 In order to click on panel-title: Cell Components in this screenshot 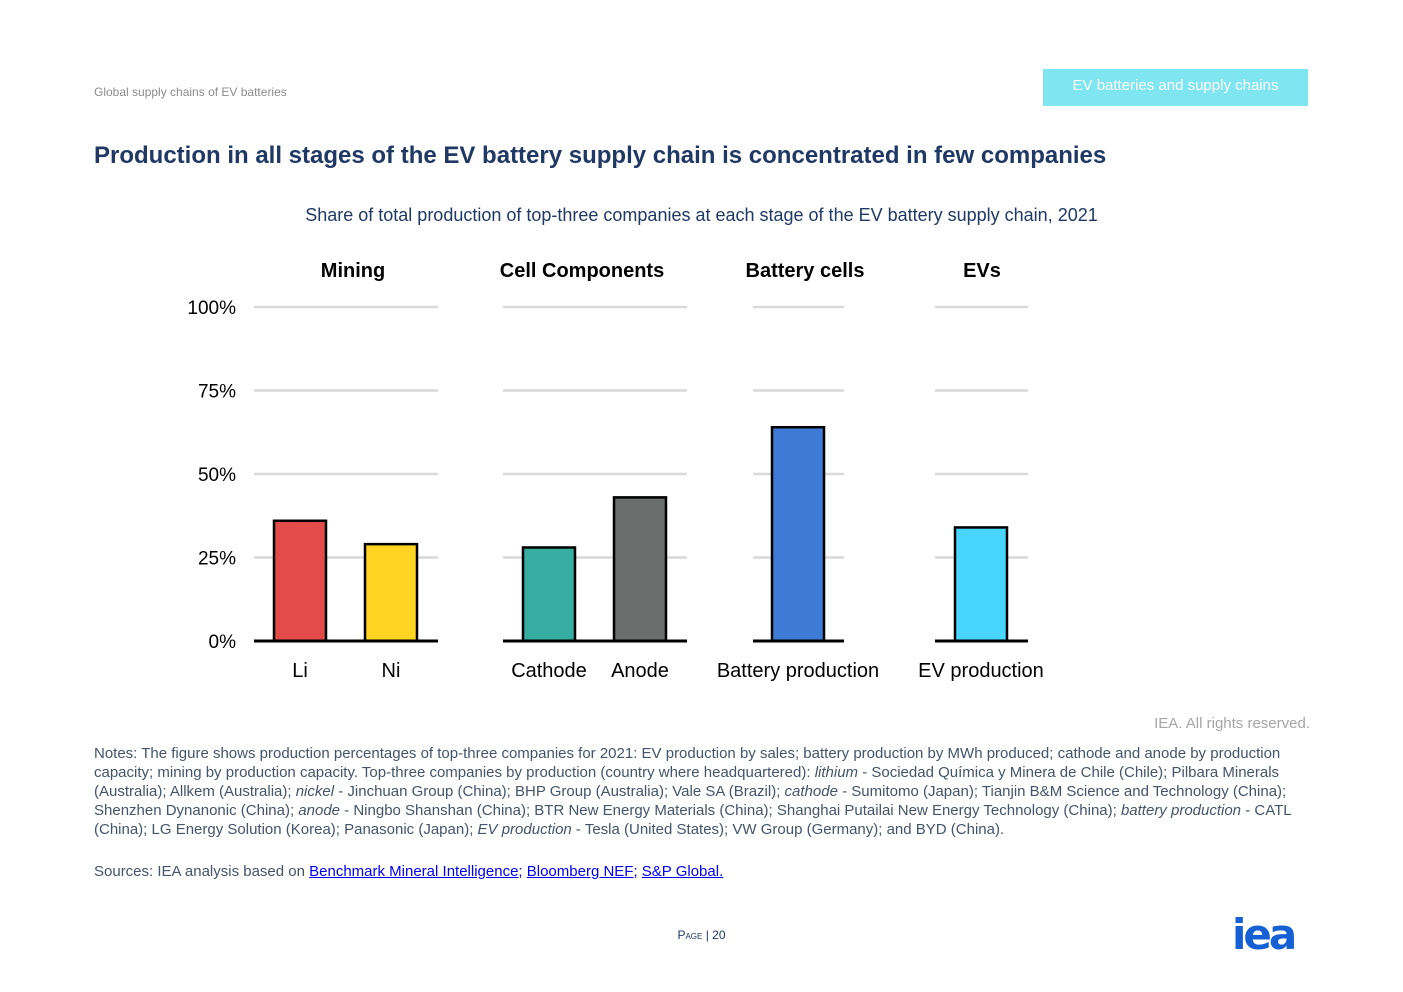, I will do `click(582, 271)`.